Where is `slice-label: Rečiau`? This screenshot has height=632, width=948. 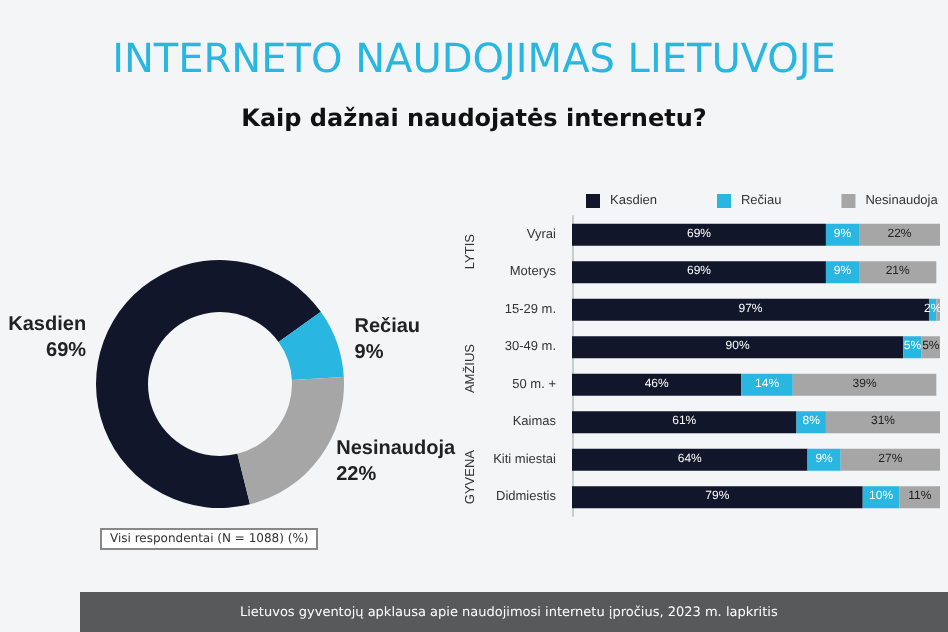 slice-label: Rečiau is located at coordinates (387, 327).